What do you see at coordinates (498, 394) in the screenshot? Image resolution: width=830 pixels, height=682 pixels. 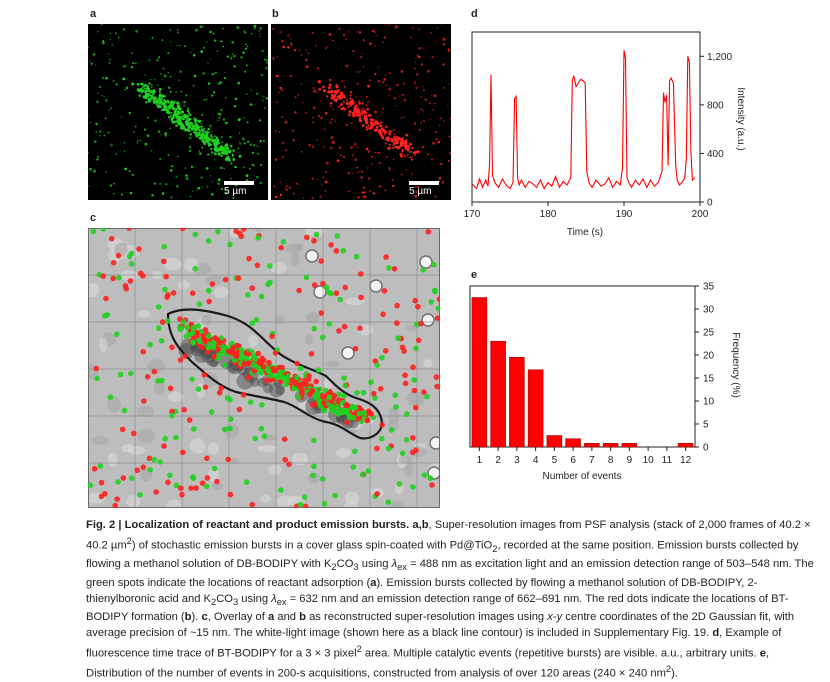 I see `histogram-bar` at bounding box center [498, 394].